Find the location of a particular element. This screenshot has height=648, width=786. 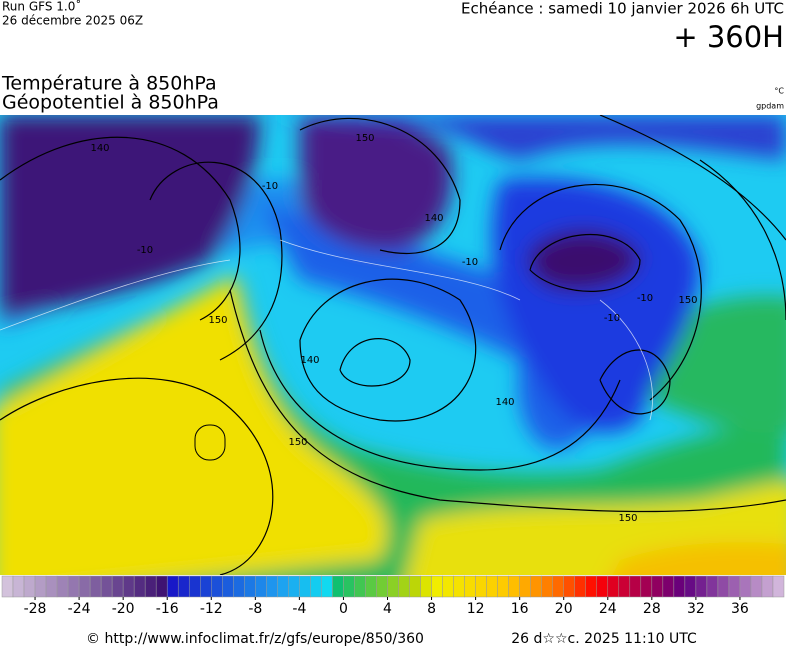

colorbar-tick-label: 36 is located at coordinates (740, 609).